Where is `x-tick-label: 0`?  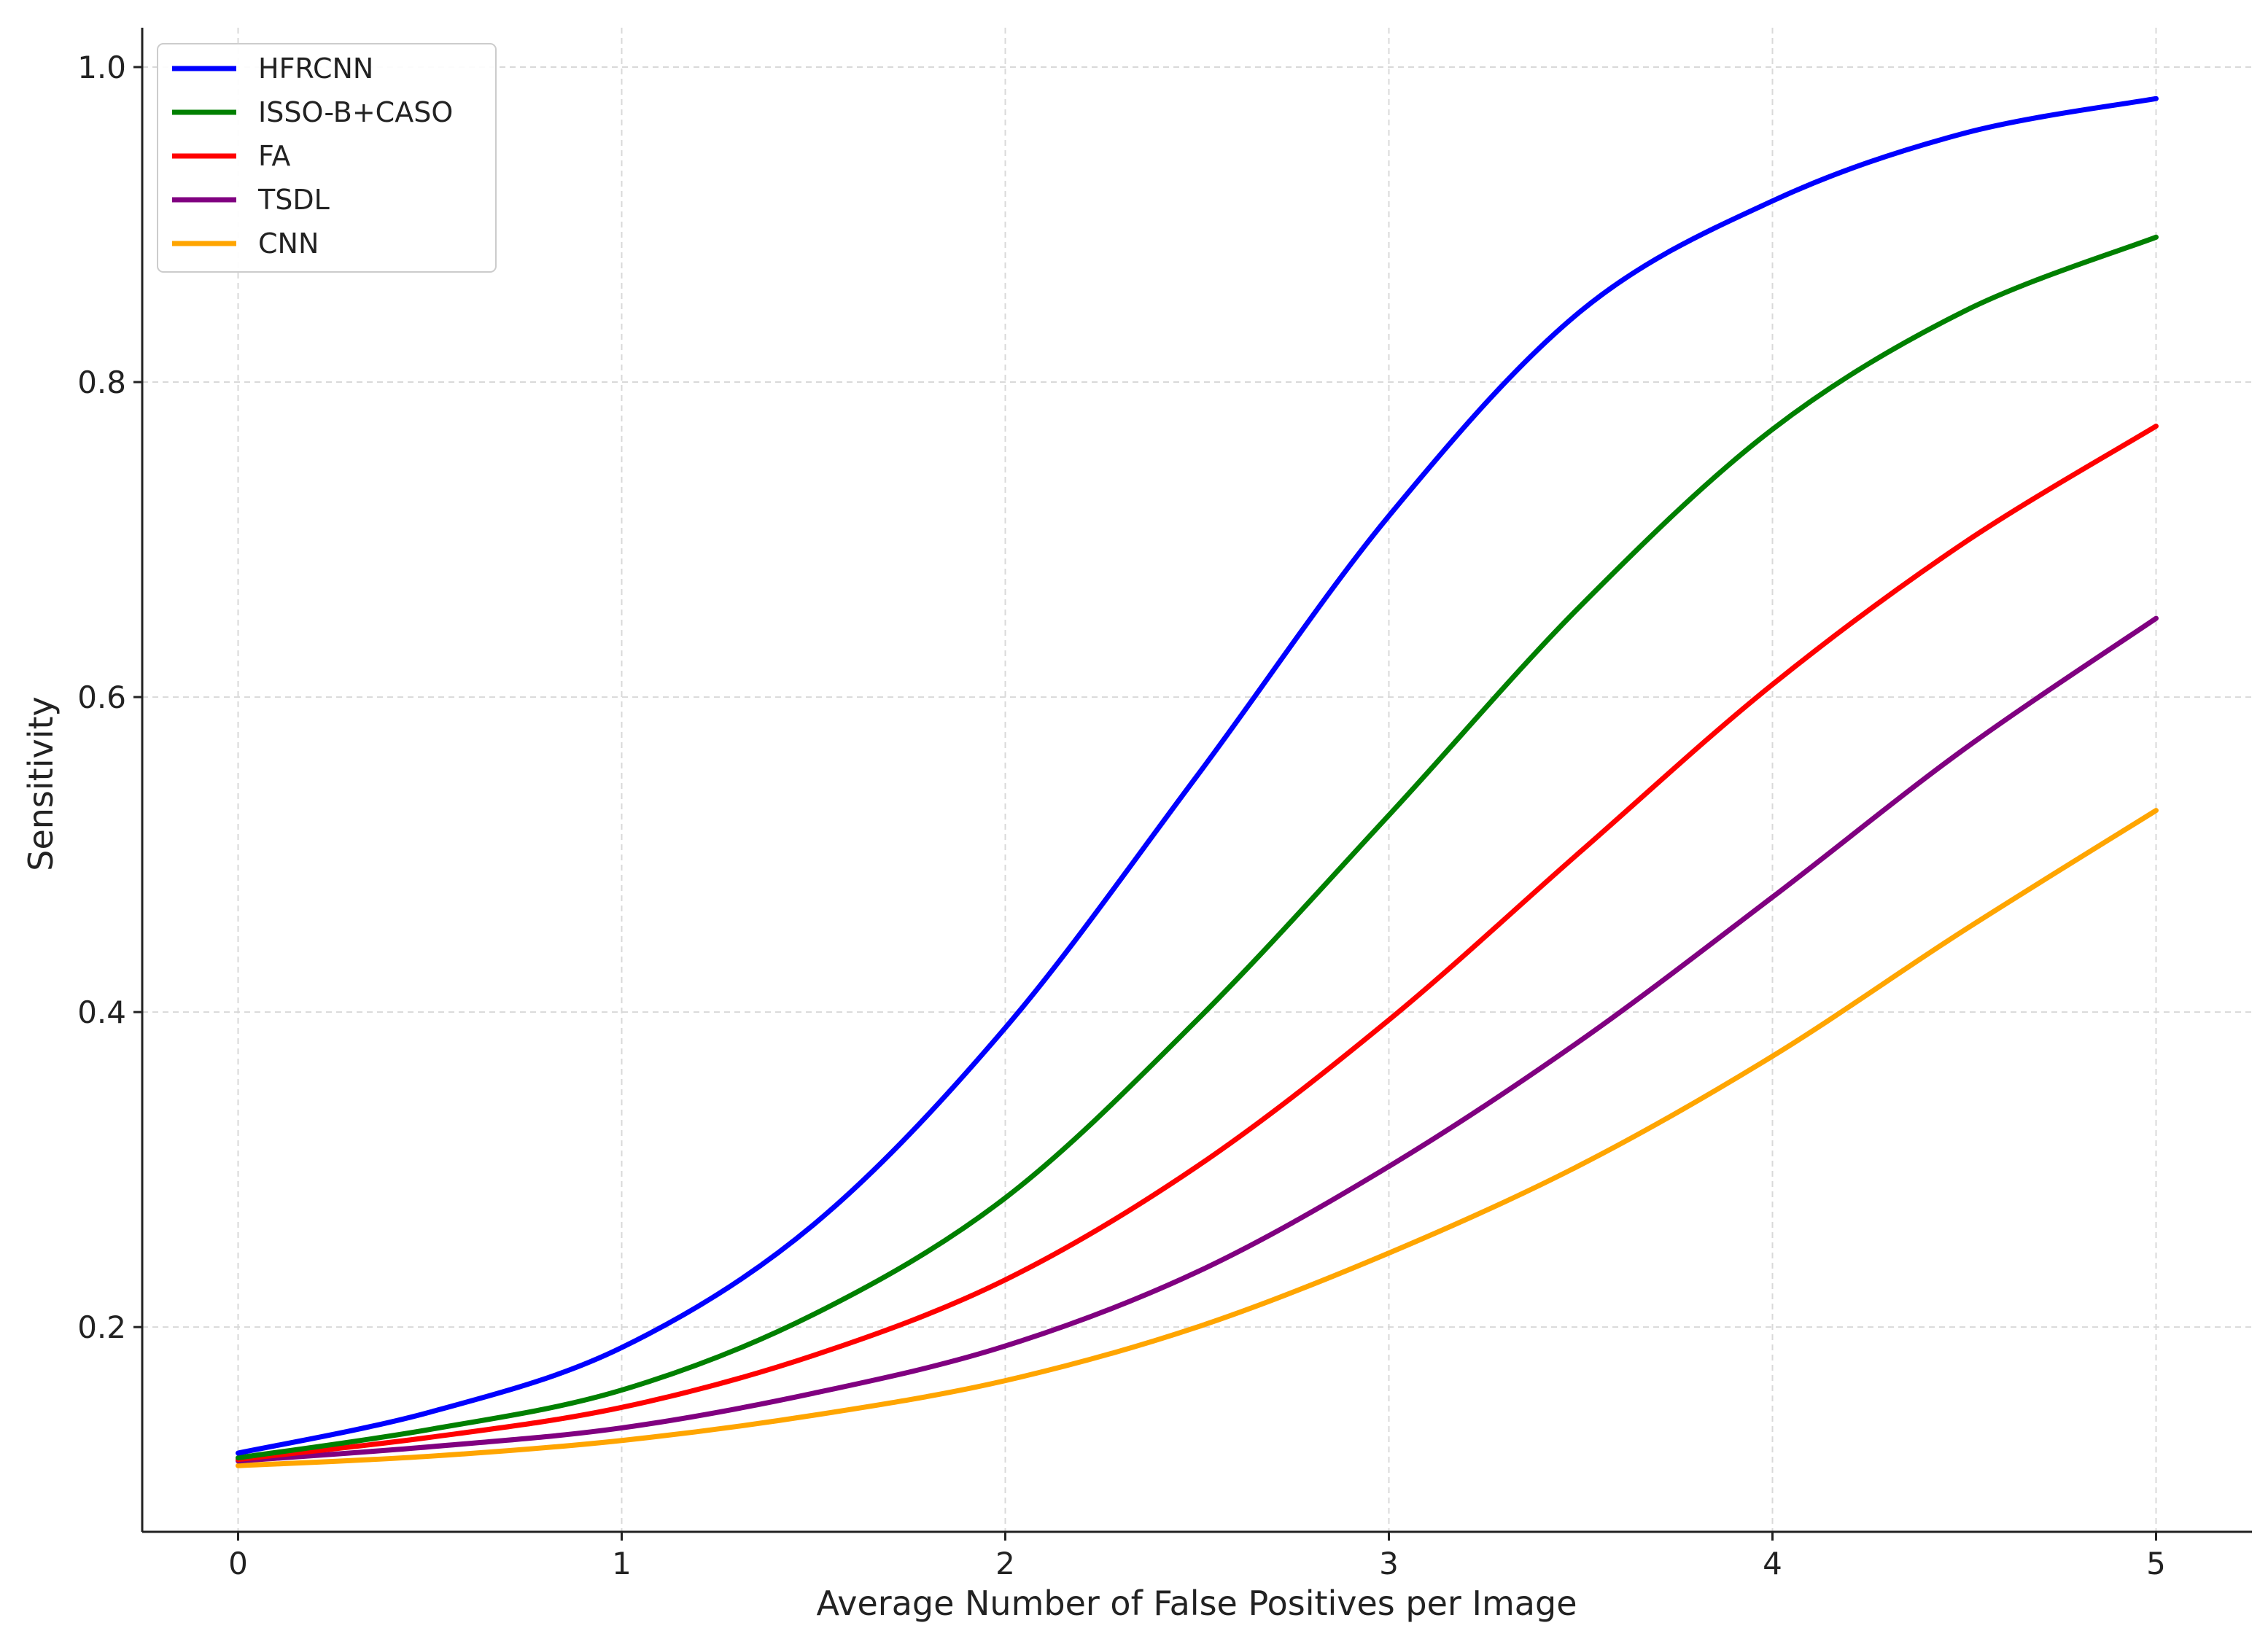
x-tick-label: 0 is located at coordinates (238, 1564).